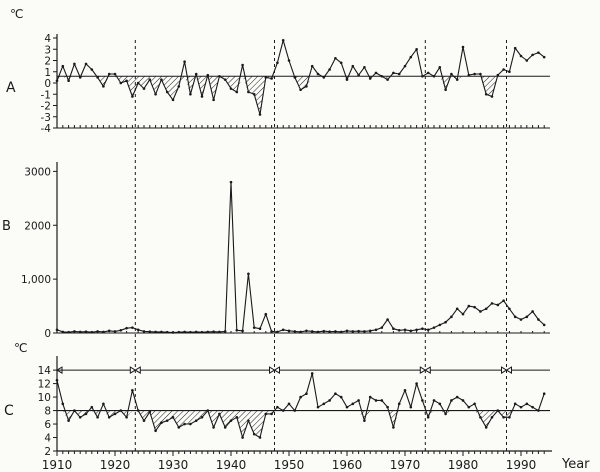 The width and height of the screenshot is (600, 472). I want to click on x-tick-label: 1940, so click(231, 465).